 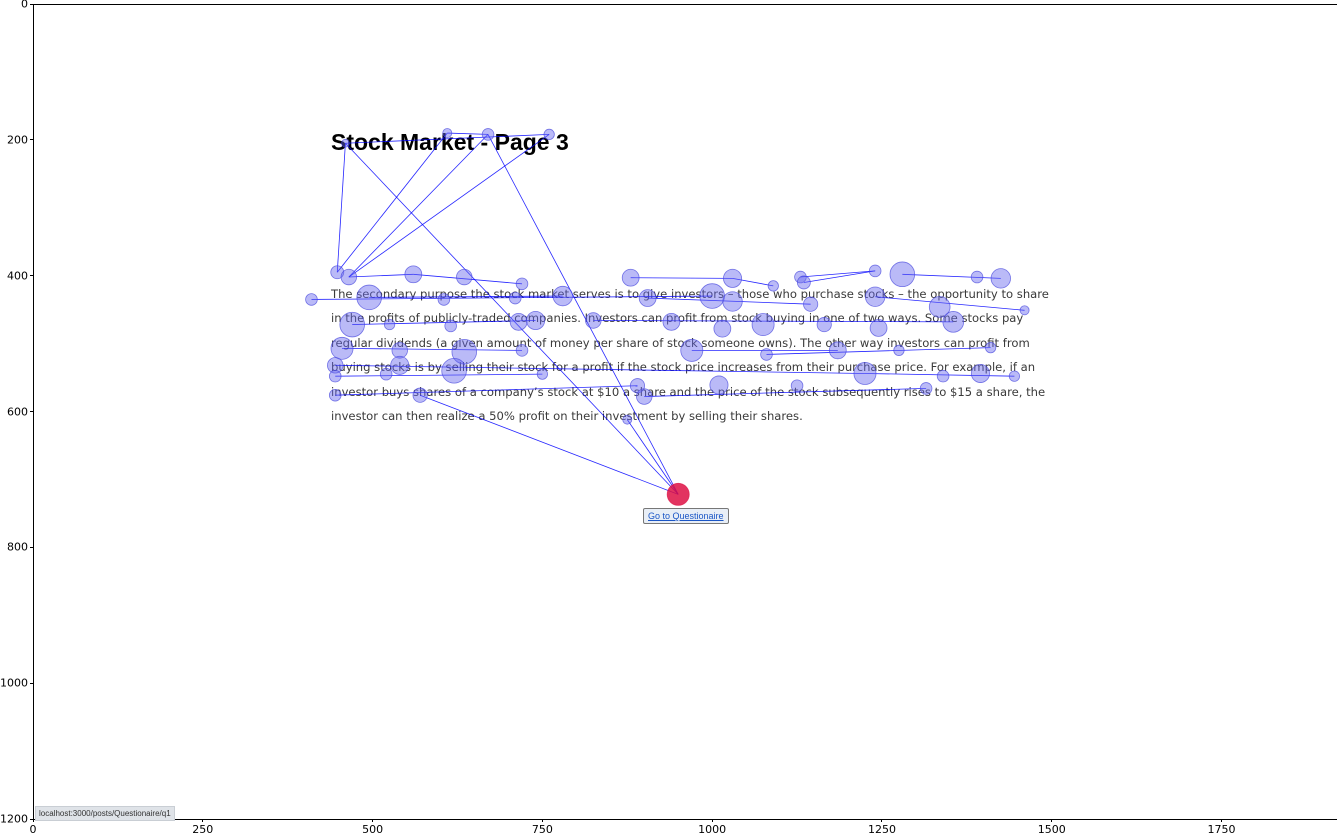 What do you see at coordinates (373, 829) in the screenshot?
I see `x-tick-label: 500` at bounding box center [373, 829].